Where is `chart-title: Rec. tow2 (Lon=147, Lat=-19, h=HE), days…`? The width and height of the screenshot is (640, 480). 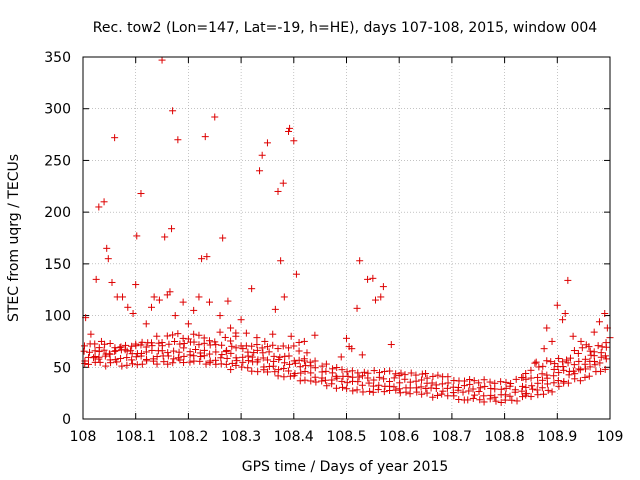
chart-title: Rec. tow2 (Lon=147, Lat=-19, h=HE), days… is located at coordinates (345, 28).